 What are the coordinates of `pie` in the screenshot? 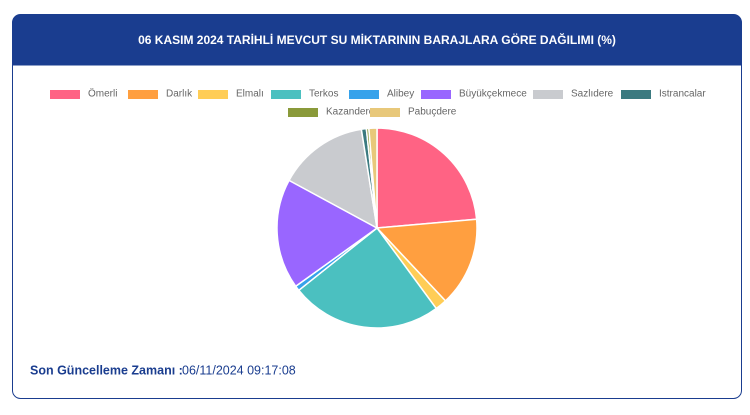 It's located at (377, 228).